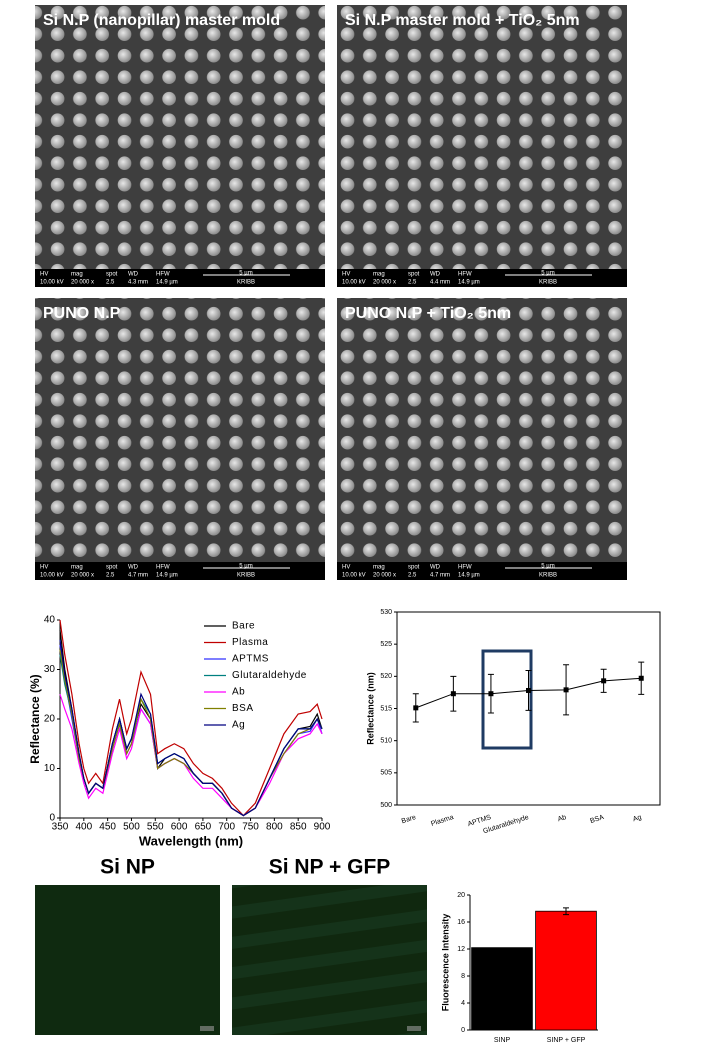 The image size is (720, 1063). Describe the element at coordinates (250, 827) in the screenshot. I see `x-tick-label: 750` at that location.